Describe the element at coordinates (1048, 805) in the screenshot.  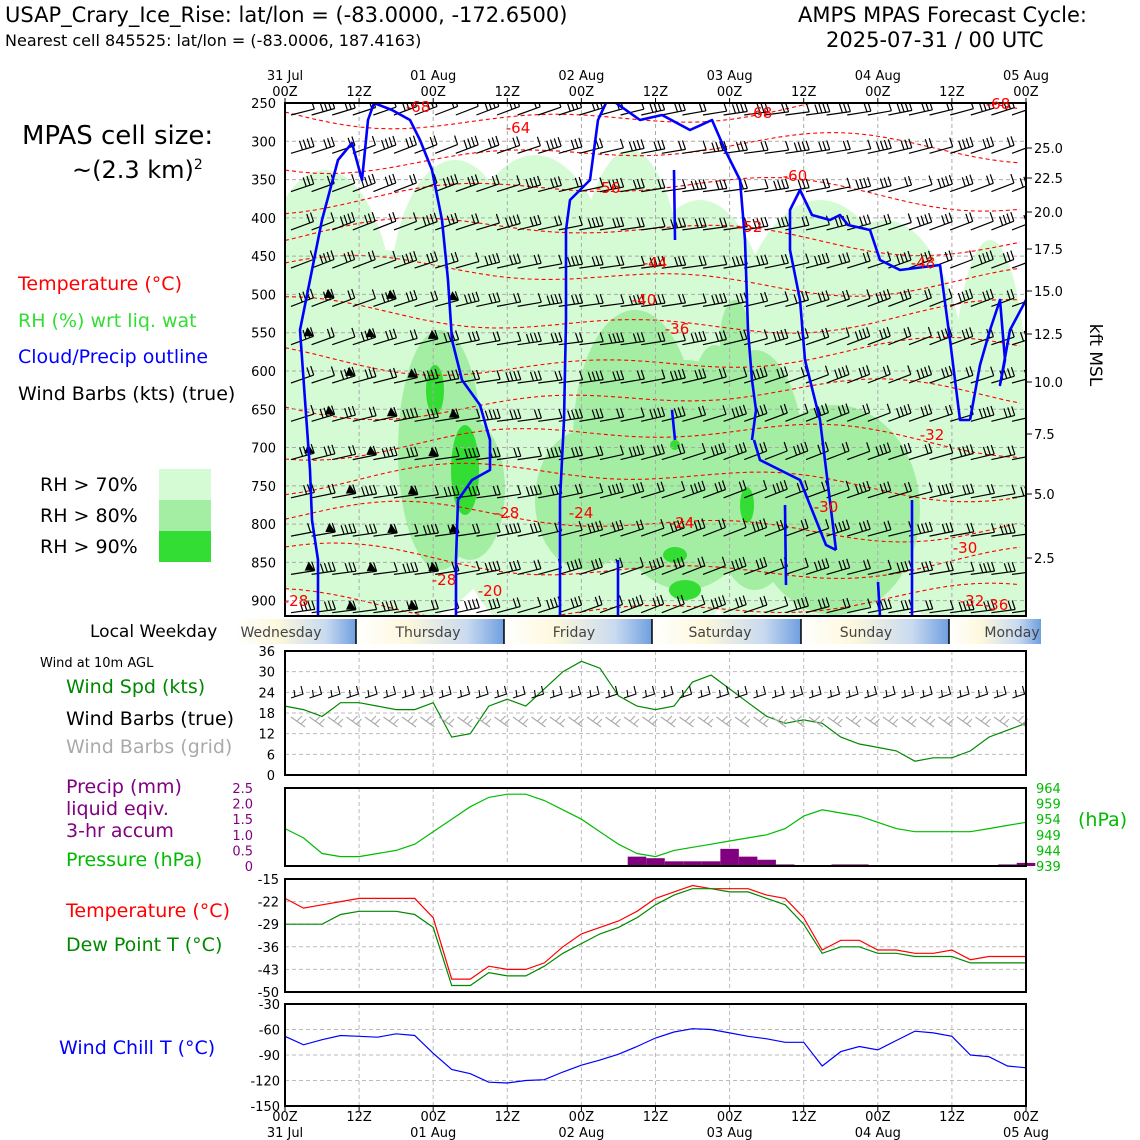
I see `pressure-ytick-1: 959` at that location.